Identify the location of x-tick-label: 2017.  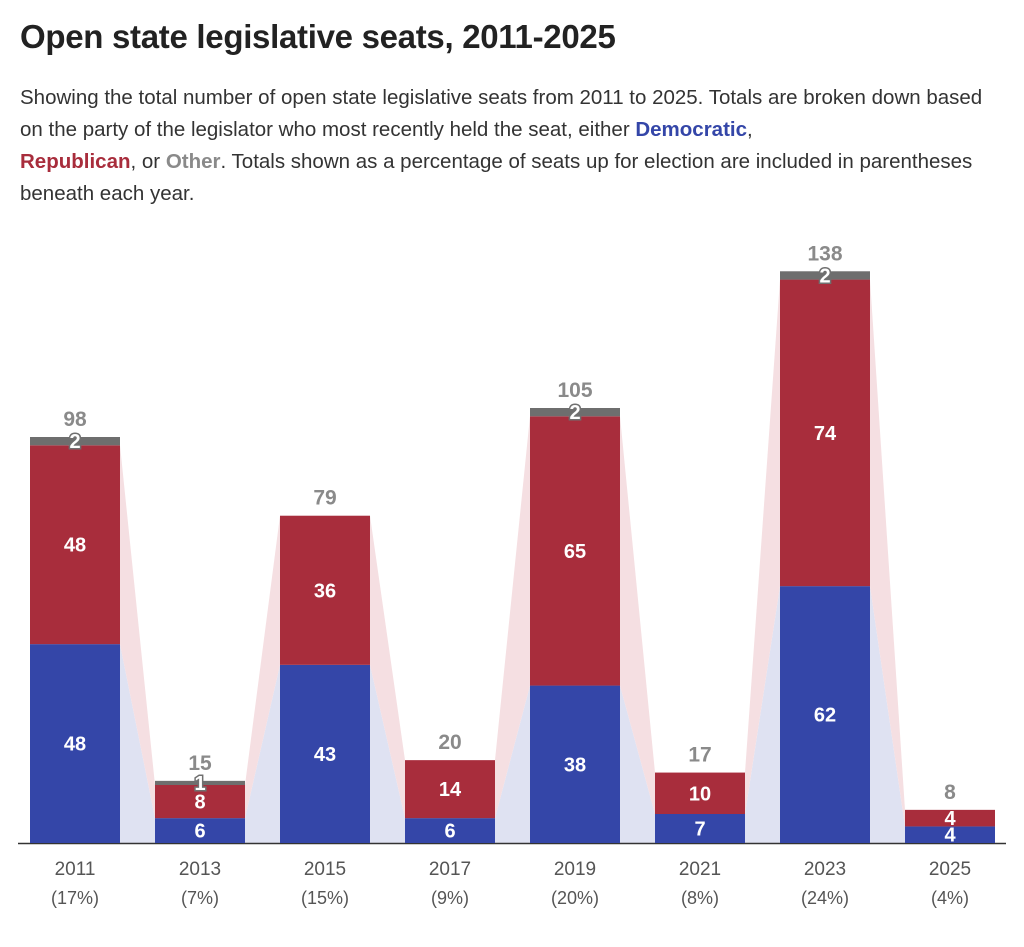
(450, 869).